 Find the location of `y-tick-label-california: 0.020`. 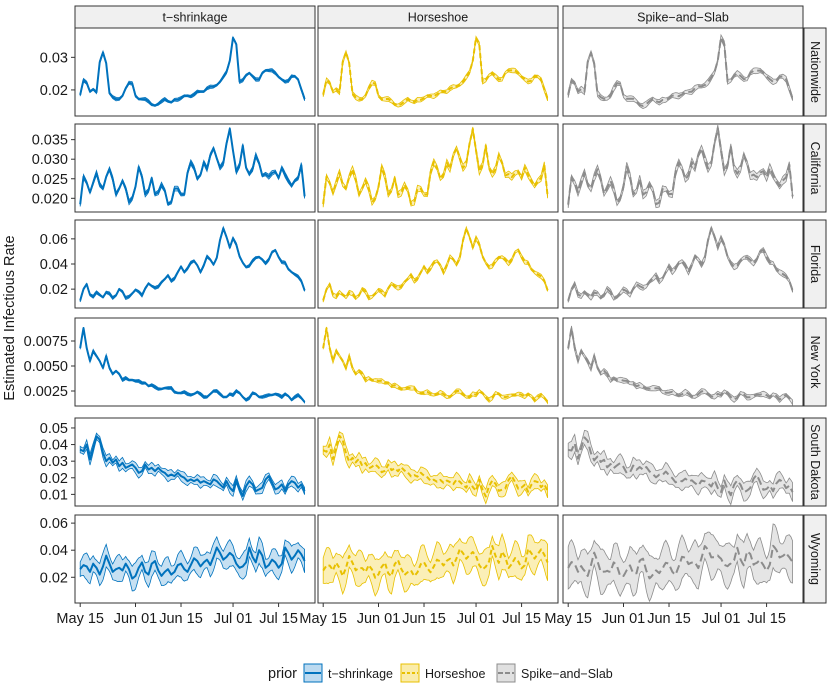

y-tick-label-california: 0.020 is located at coordinates (50, 199).